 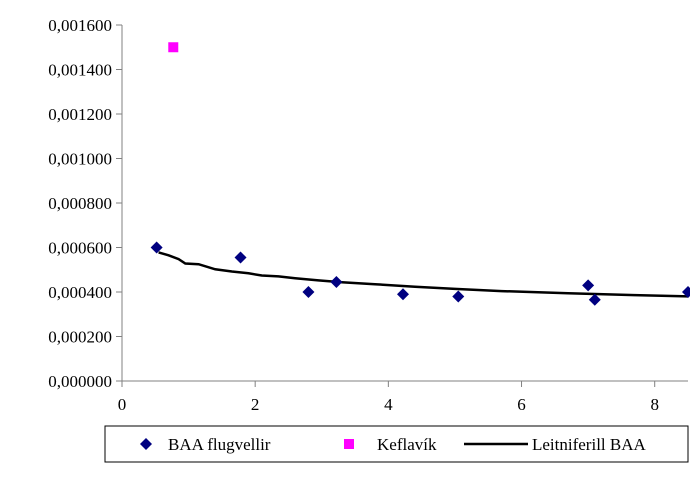 What do you see at coordinates (407, 444) in the screenshot?
I see `legend-entry-keflavik: Keflavík` at bounding box center [407, 444].